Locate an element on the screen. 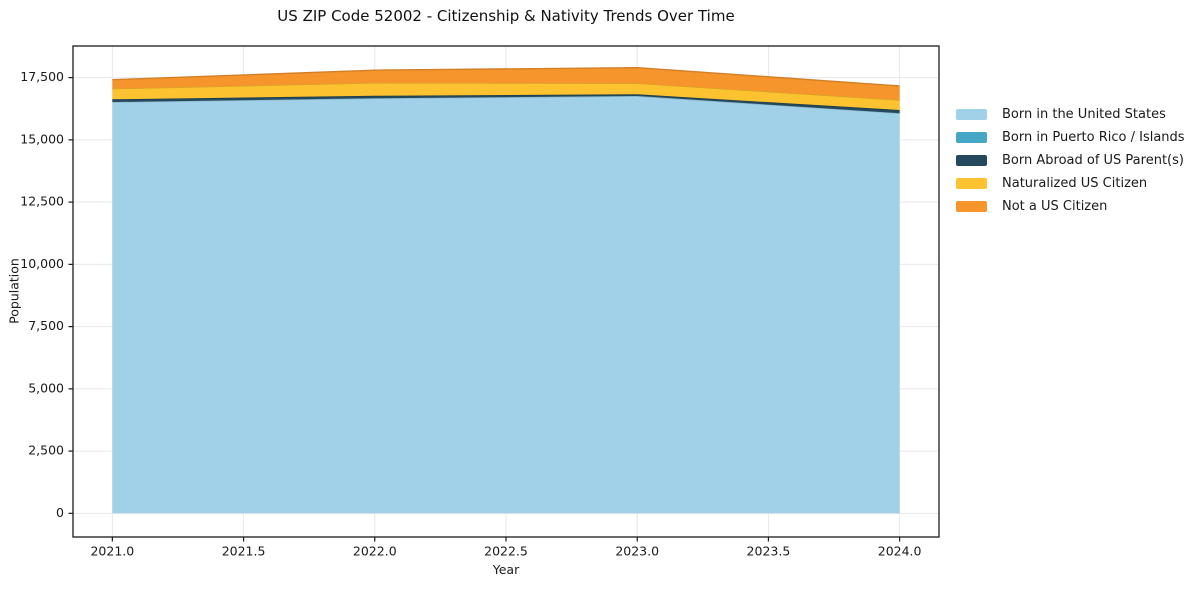  legend-item-born-in-the-united-states: Born in the United States is located at coordinates (1070, 114).